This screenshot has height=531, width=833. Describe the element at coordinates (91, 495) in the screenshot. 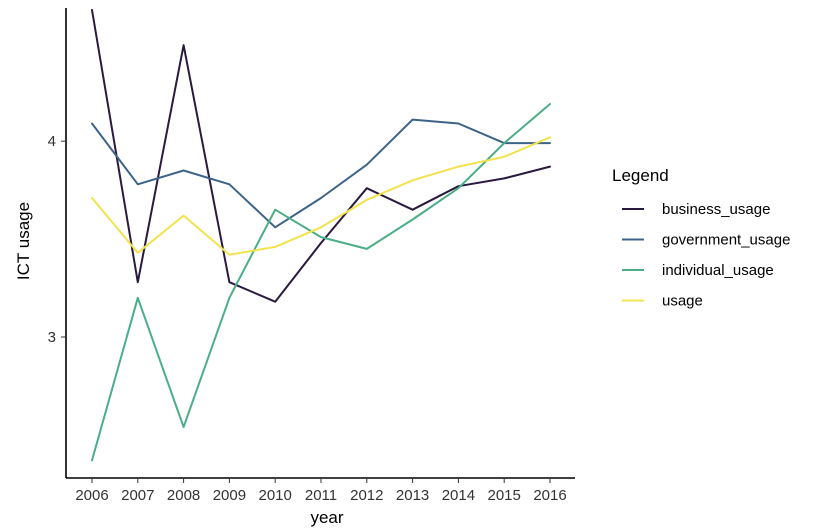

I see `x-tick-label: 2006` at that location.